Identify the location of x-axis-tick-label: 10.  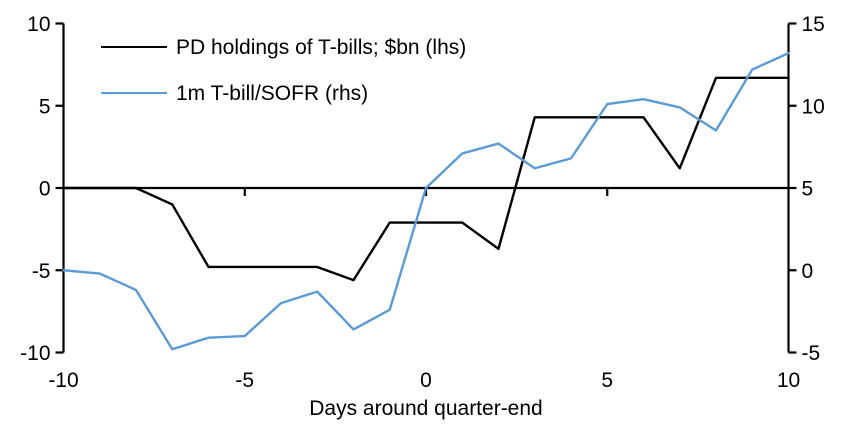
(788, 380).